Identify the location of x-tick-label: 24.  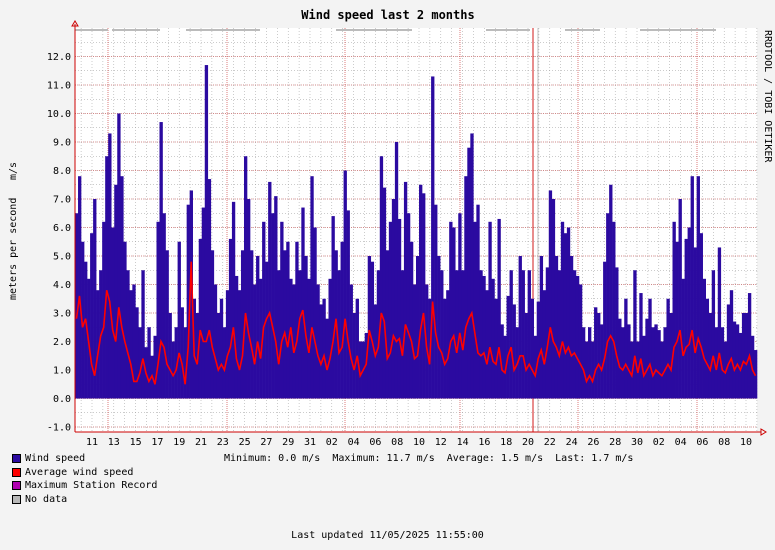
(572, 442).